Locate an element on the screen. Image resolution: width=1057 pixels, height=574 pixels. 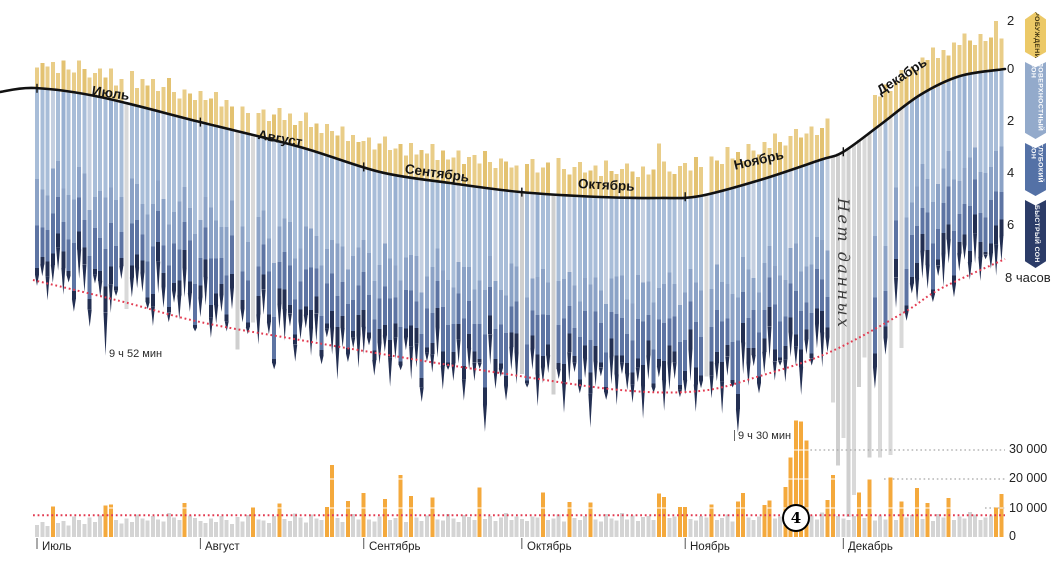
month-label-top-october: Октябрь is located at coordinates (606, 185).